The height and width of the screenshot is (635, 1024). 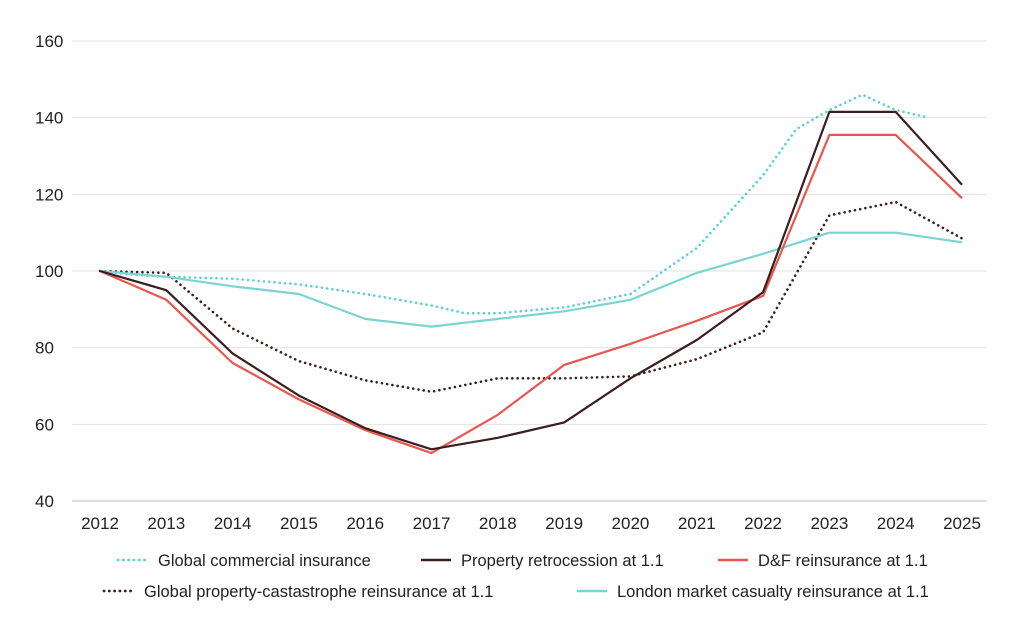 I want to click on x-tick-label: 2021, so click(x=697, y=523).